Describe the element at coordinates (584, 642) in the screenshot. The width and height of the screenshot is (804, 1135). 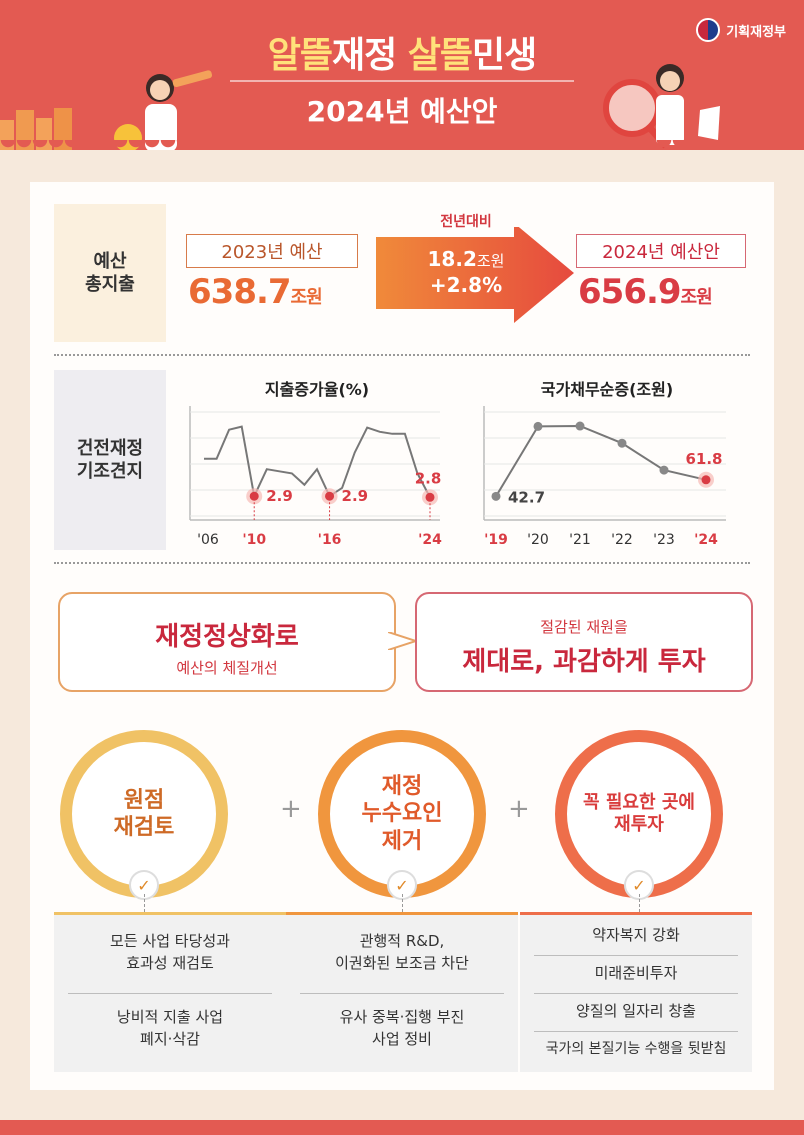
I see `investment-bubble: 절감된 재원을 제대로, 과감하게 투자` at that location.